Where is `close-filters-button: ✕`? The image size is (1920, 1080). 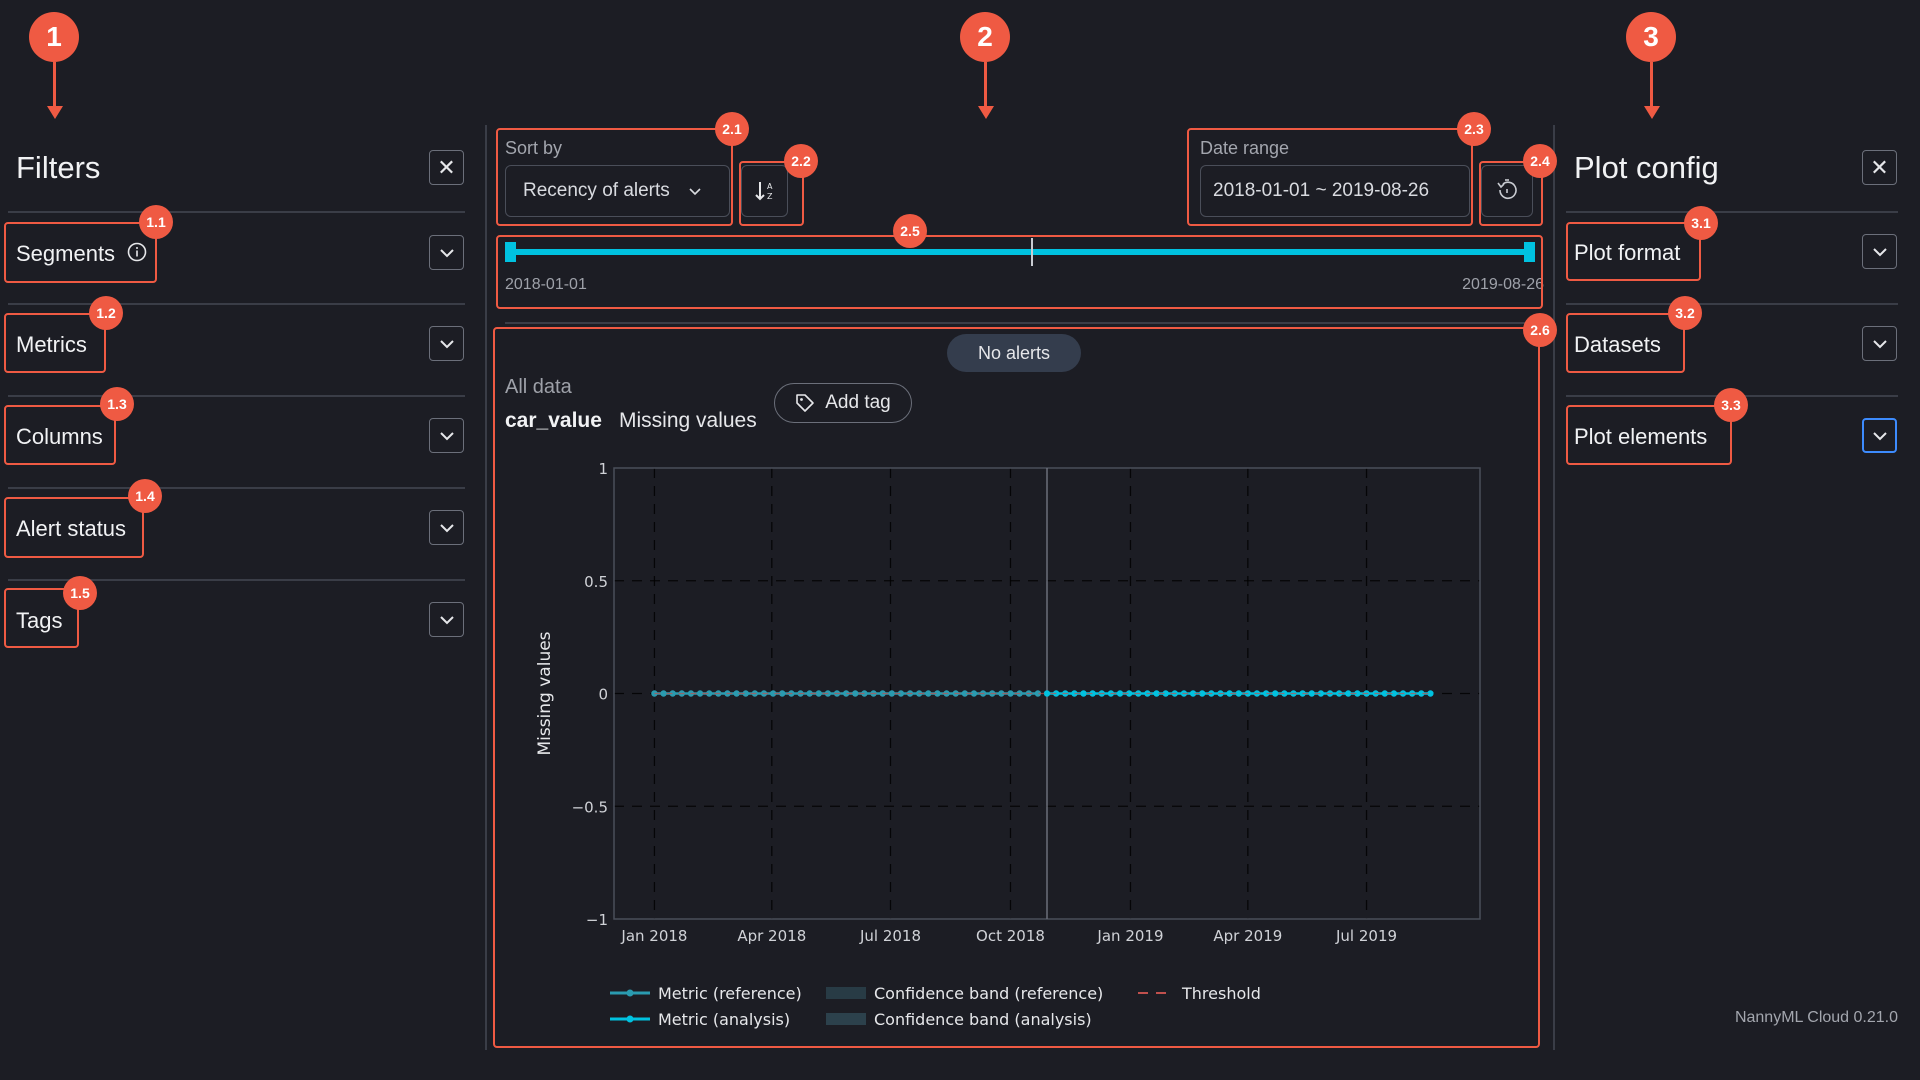
close-filters-button: ✕ is located at coordinates (446, 167).